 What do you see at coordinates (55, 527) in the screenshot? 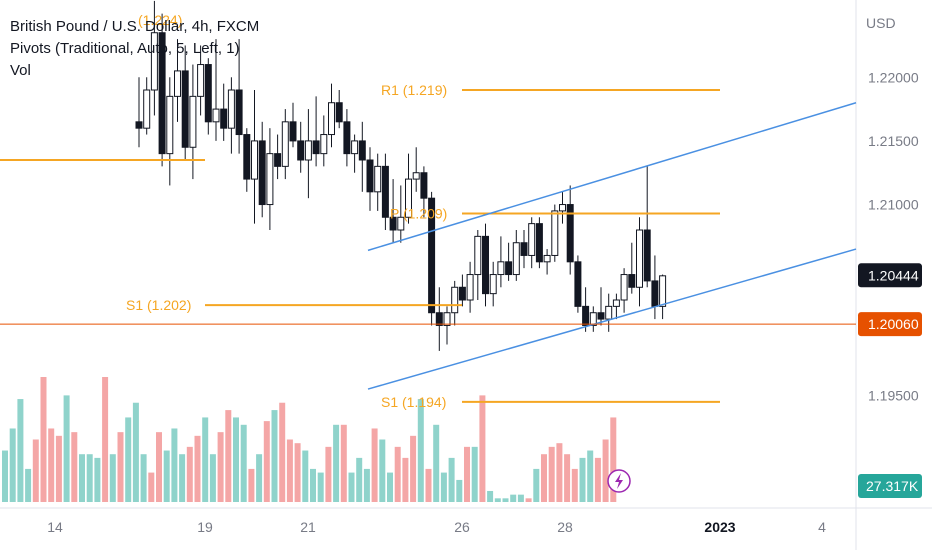
I see `time-tick-label: 14` at bounding box center [55, 527].